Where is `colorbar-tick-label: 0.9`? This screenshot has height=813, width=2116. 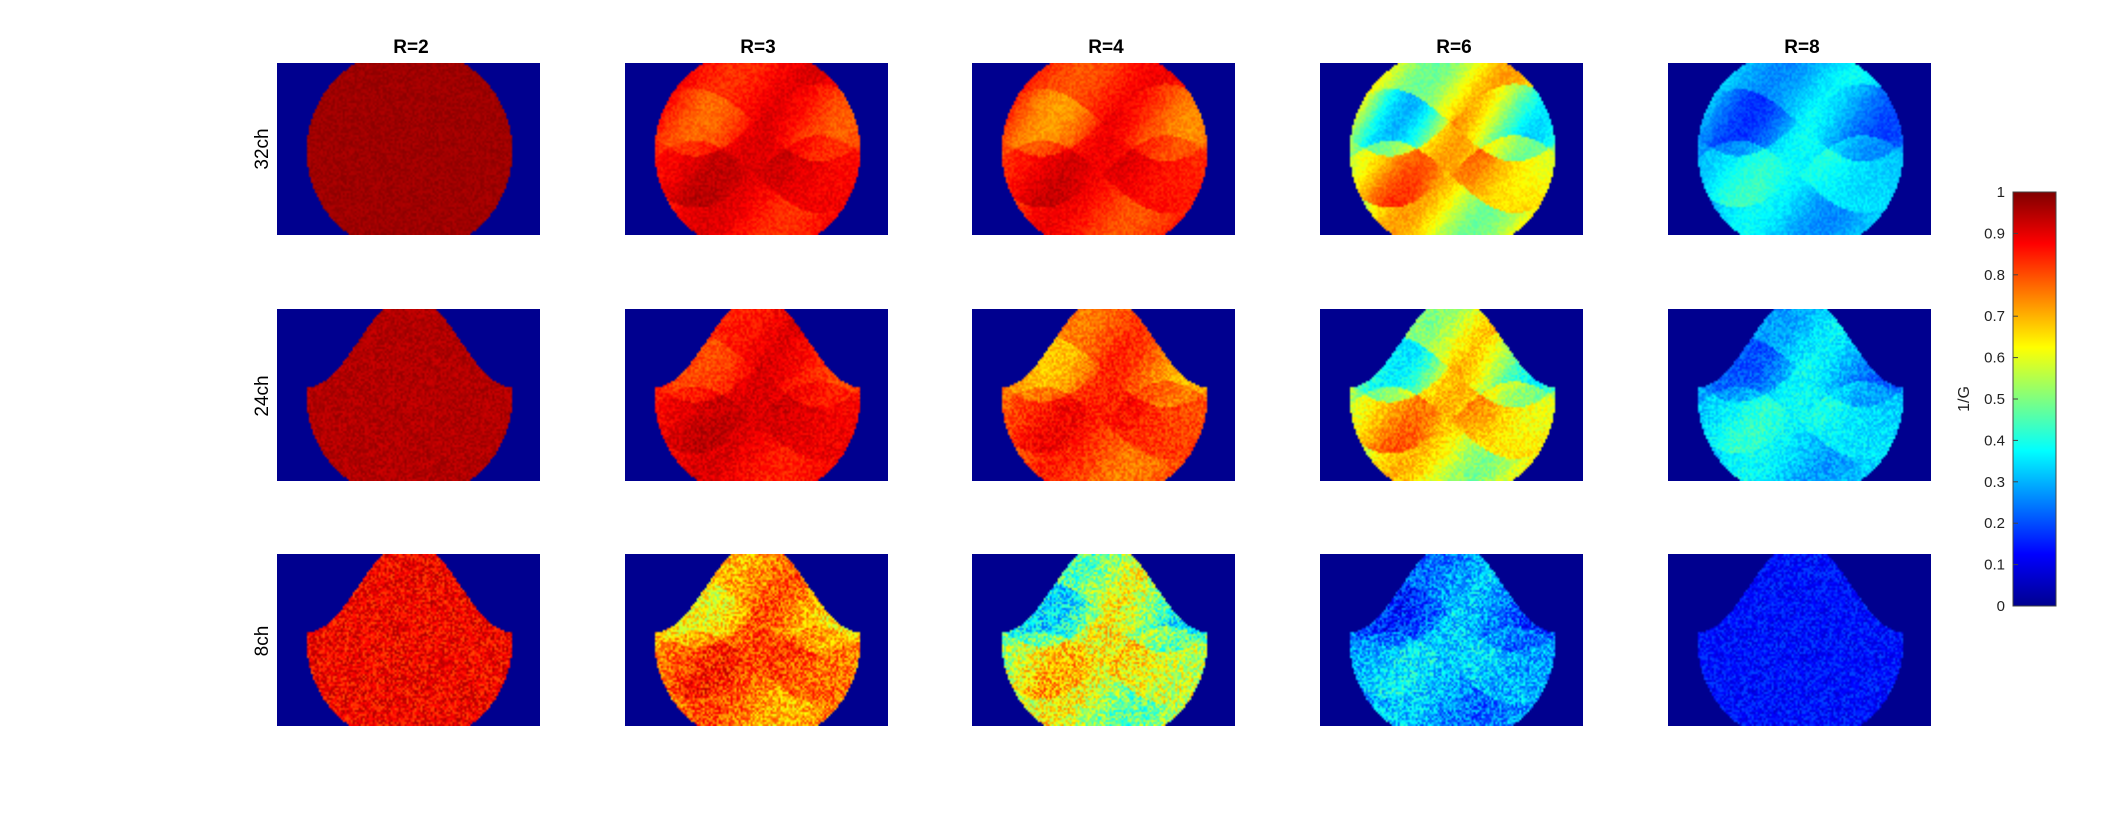
colorbar-tick-label: 0.9 is located at coordinates (1994, 233).